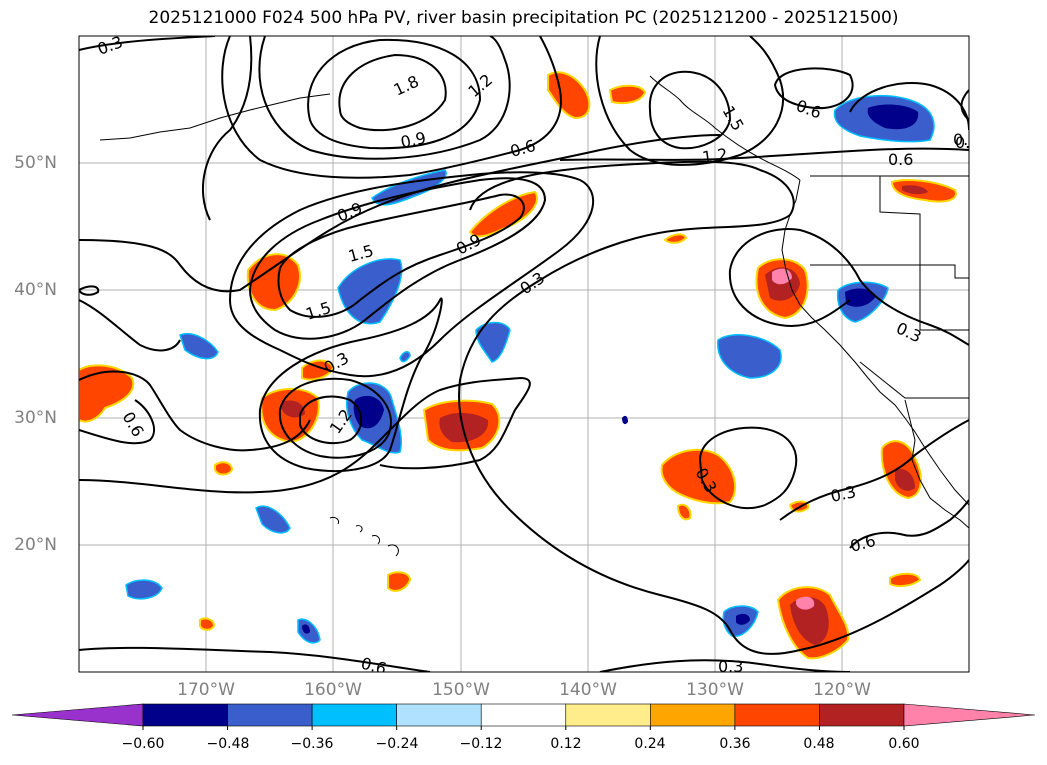 The image size is (1047, 765). Describe the element at coordinates (228, 744) in the screenshot. I see `colorbar-tick-label: −0.48` at that location.